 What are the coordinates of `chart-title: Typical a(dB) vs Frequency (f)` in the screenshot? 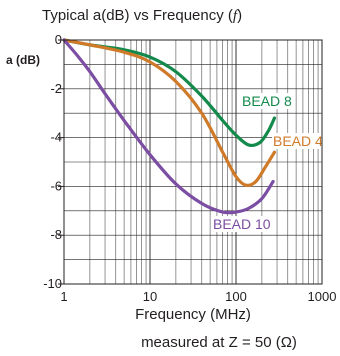 It's located at (142, 15).